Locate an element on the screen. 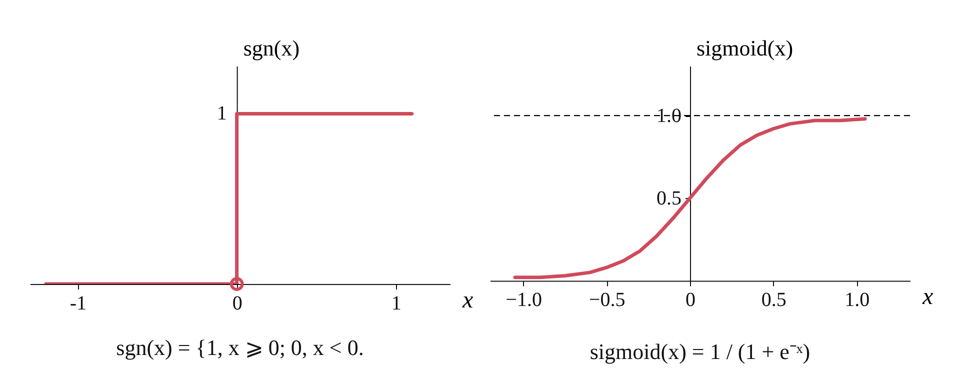 The height and width of the screenshot is (390, 974). x-tick-label: 0.5 is located at coordinates (773, 300).